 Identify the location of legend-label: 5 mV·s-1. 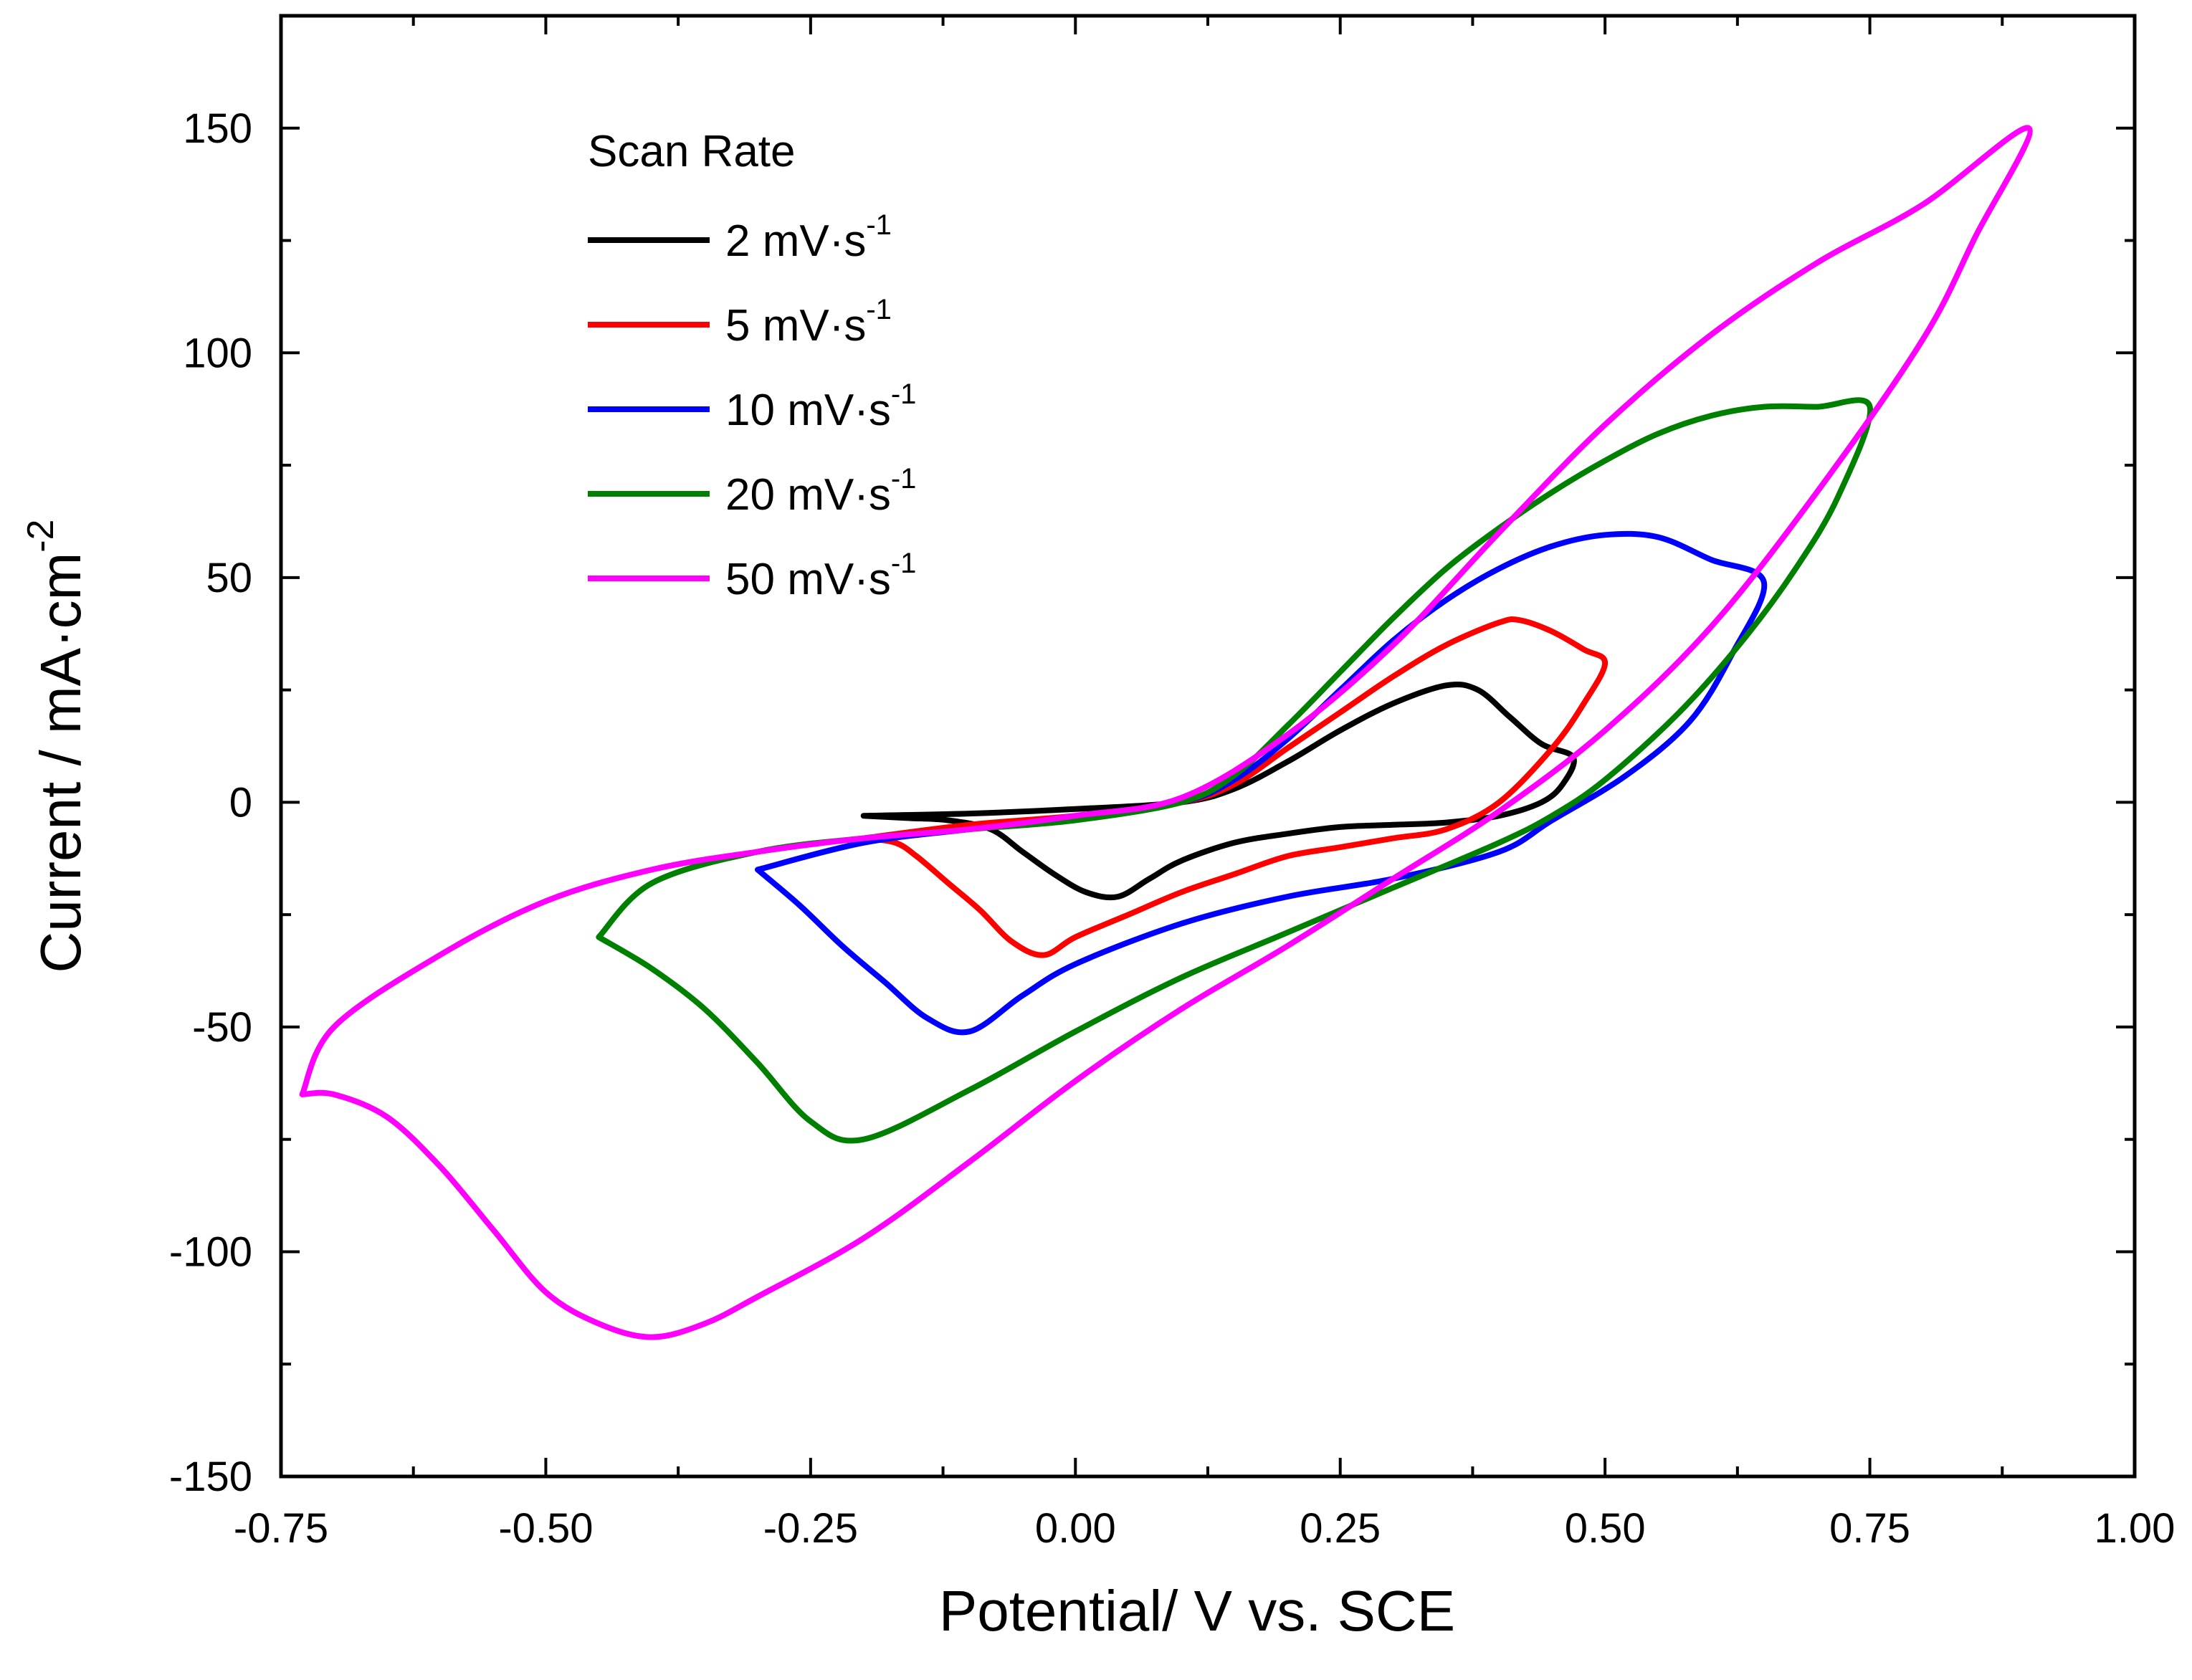
(808, 322).